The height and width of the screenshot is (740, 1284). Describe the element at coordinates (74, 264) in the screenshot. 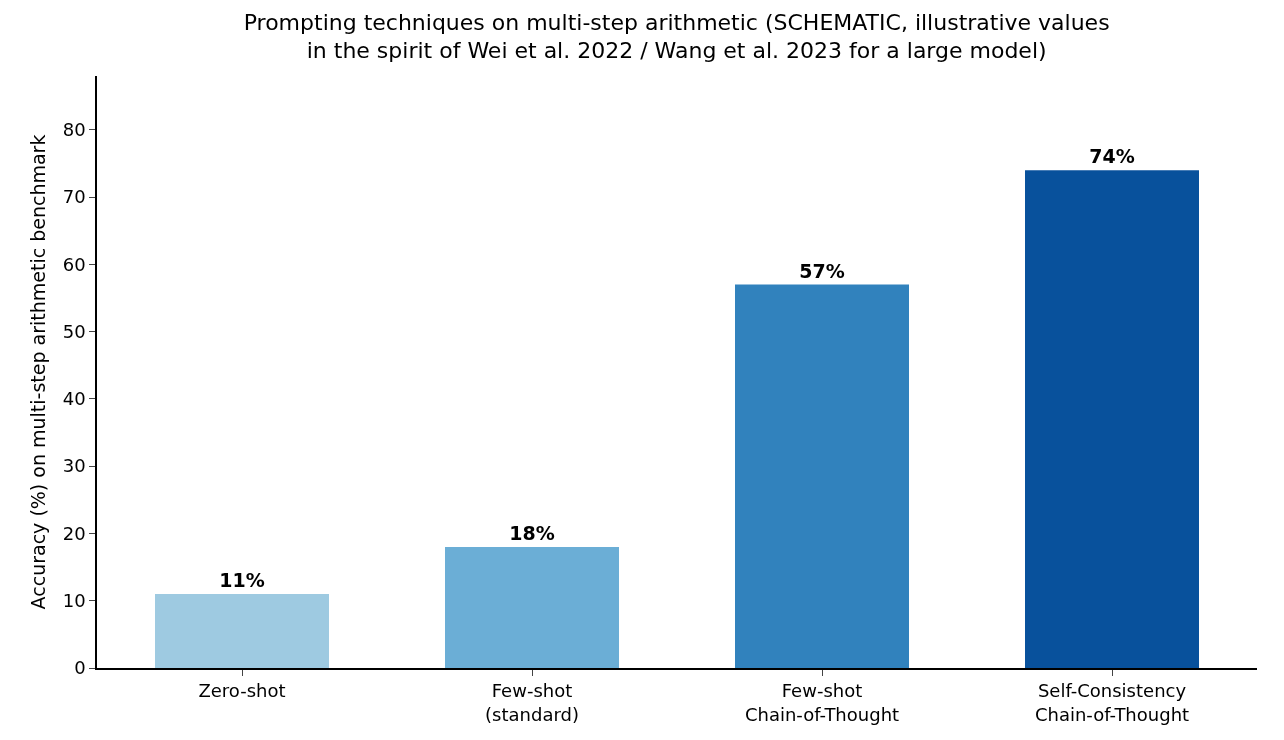

I see `y-tick-label: 60` at that location.